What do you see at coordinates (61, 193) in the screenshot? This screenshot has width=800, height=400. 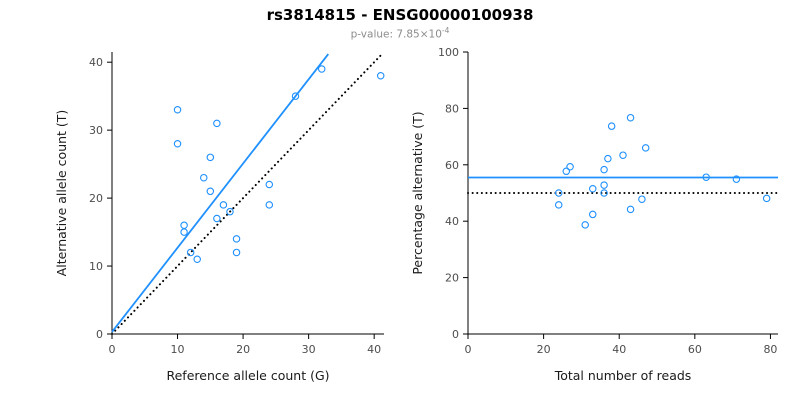 I see `svg-text: Alternative allele count (T)` at bounding box center [61, 193].